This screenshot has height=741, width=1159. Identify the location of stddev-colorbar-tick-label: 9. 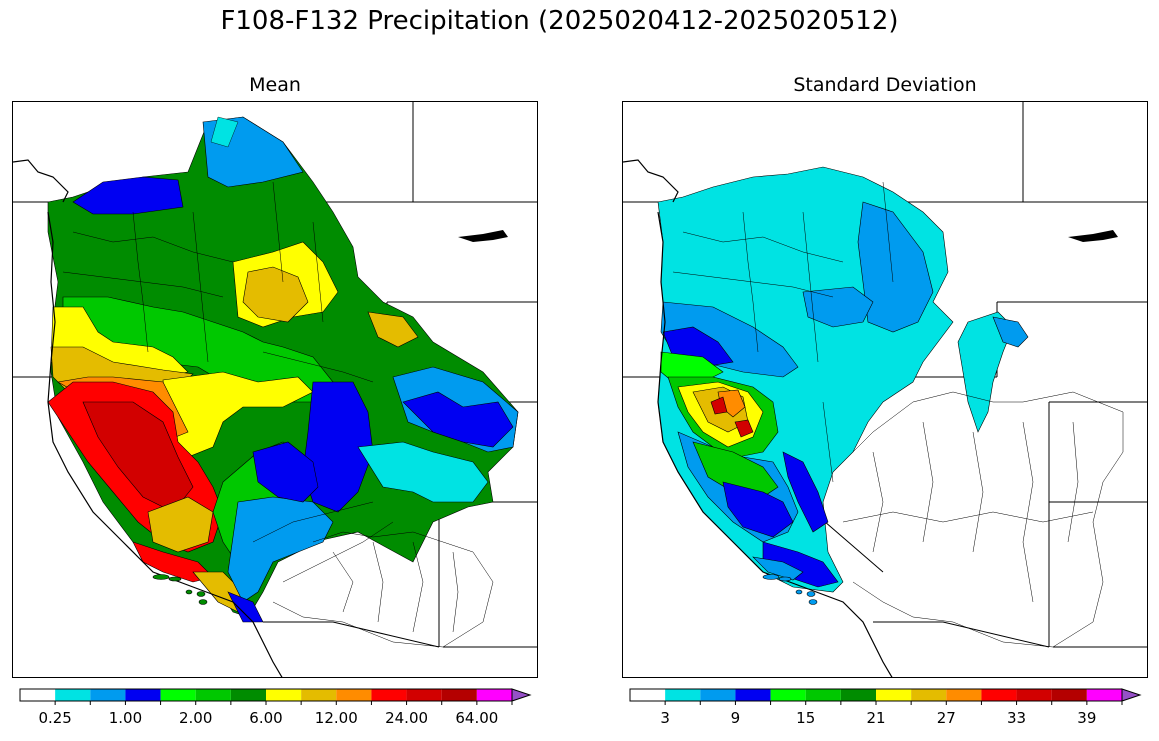
(735, 718).